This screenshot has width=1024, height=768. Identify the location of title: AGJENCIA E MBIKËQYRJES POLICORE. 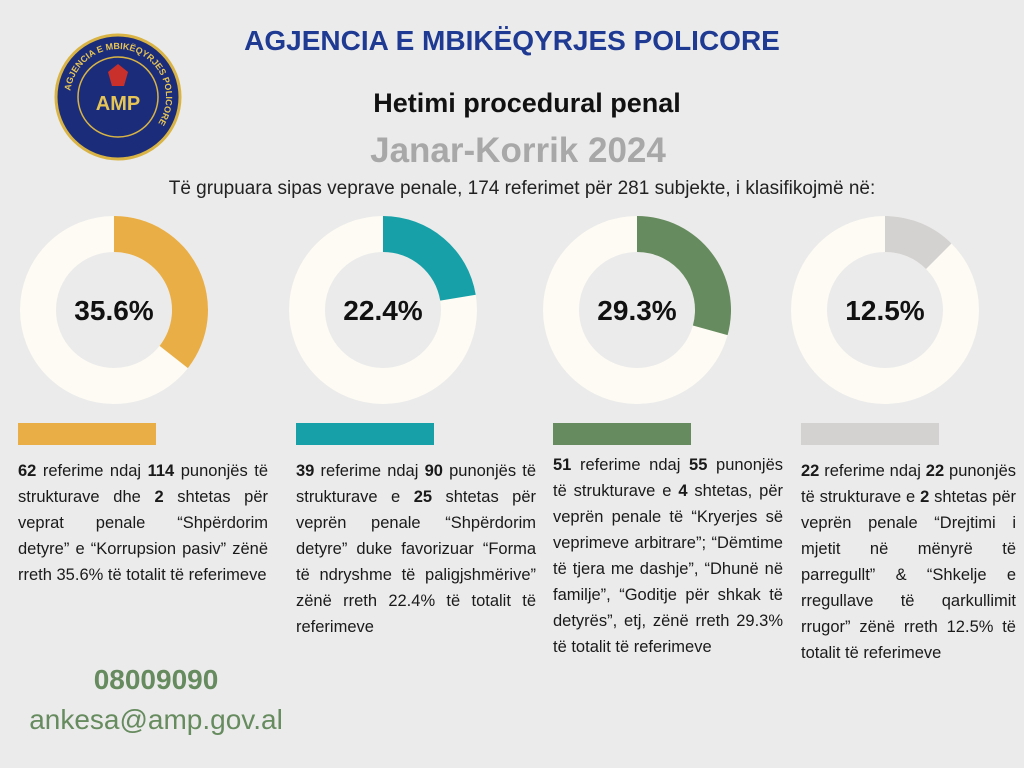
(512, 40).